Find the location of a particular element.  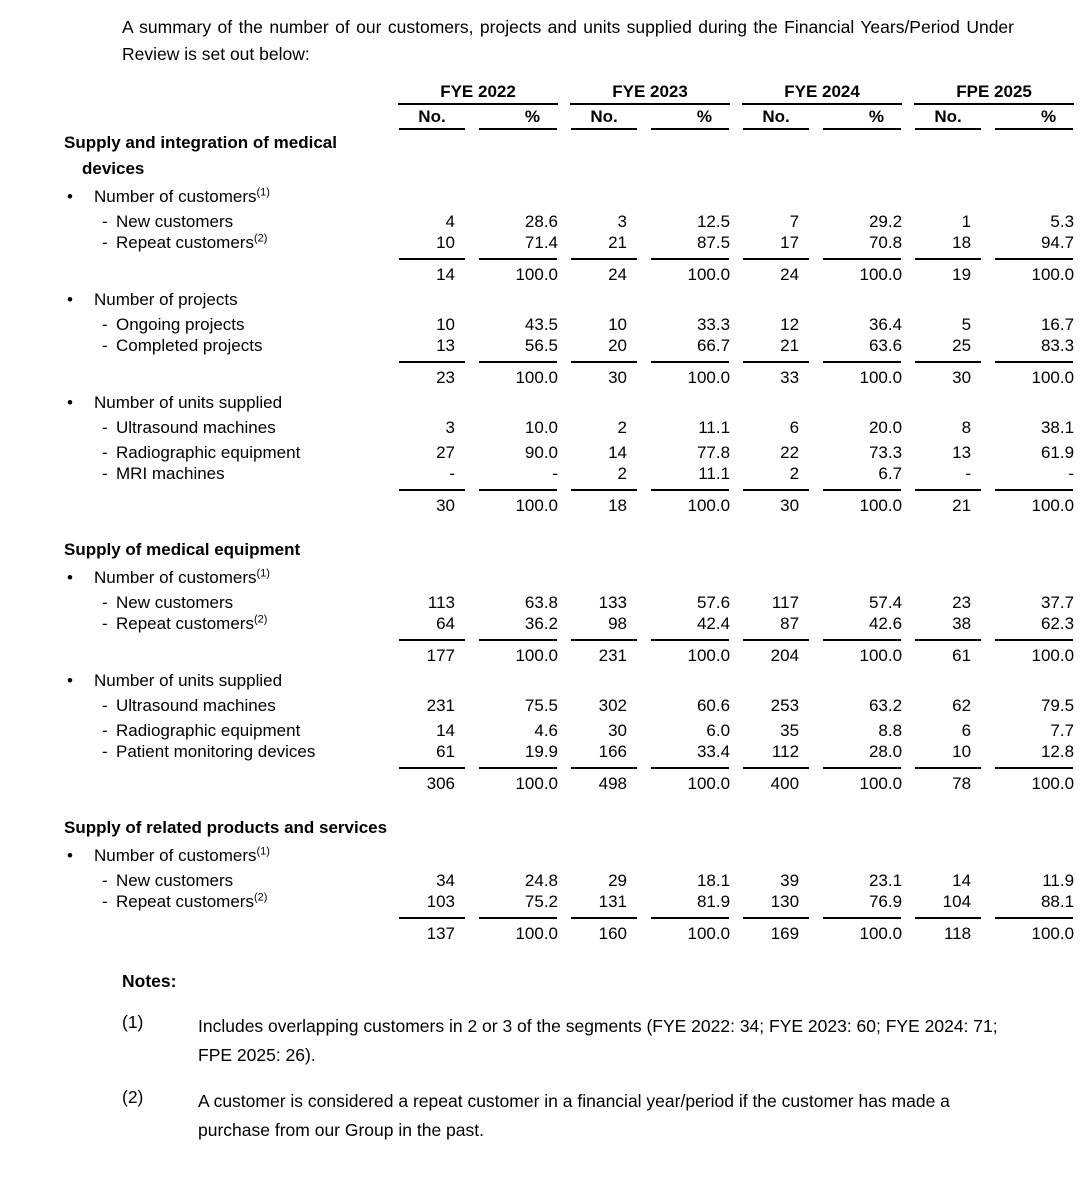

value-cell: 34 is located at coordinates (445, 880).